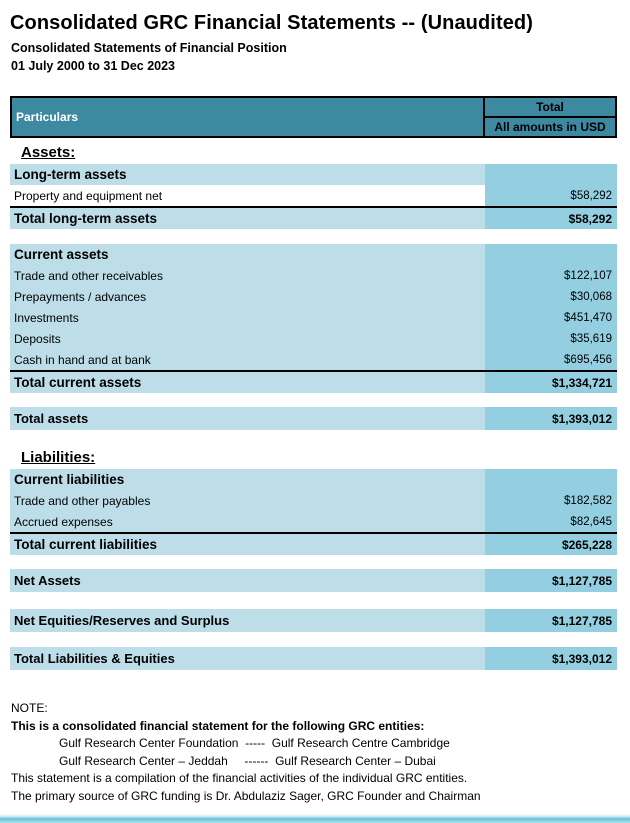  I want to click on current-liabilities-total-row: Total current liabilities $265,228, so click(313, 543).